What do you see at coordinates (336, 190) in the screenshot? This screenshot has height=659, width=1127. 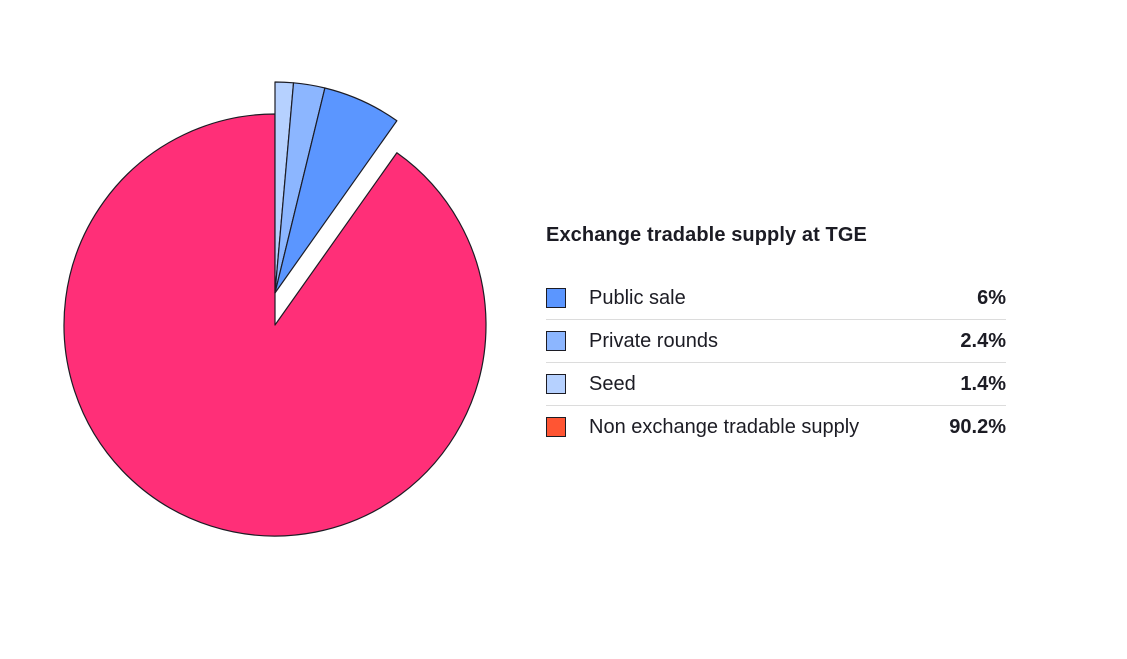 I see `pie-slice-public-sale` at bounding box center [336, 190].